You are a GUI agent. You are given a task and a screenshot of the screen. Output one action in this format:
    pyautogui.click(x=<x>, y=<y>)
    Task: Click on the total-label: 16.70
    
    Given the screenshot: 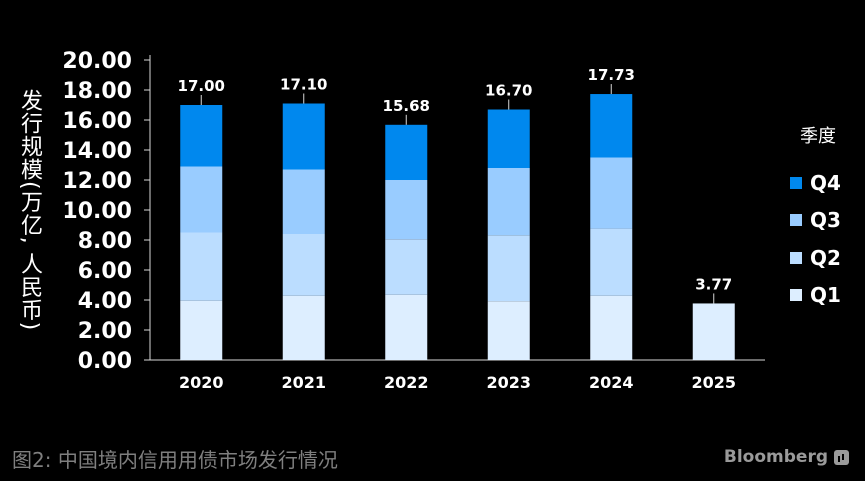 What is the action you would take?
    pyautogui.click(x=508, y=91)
    